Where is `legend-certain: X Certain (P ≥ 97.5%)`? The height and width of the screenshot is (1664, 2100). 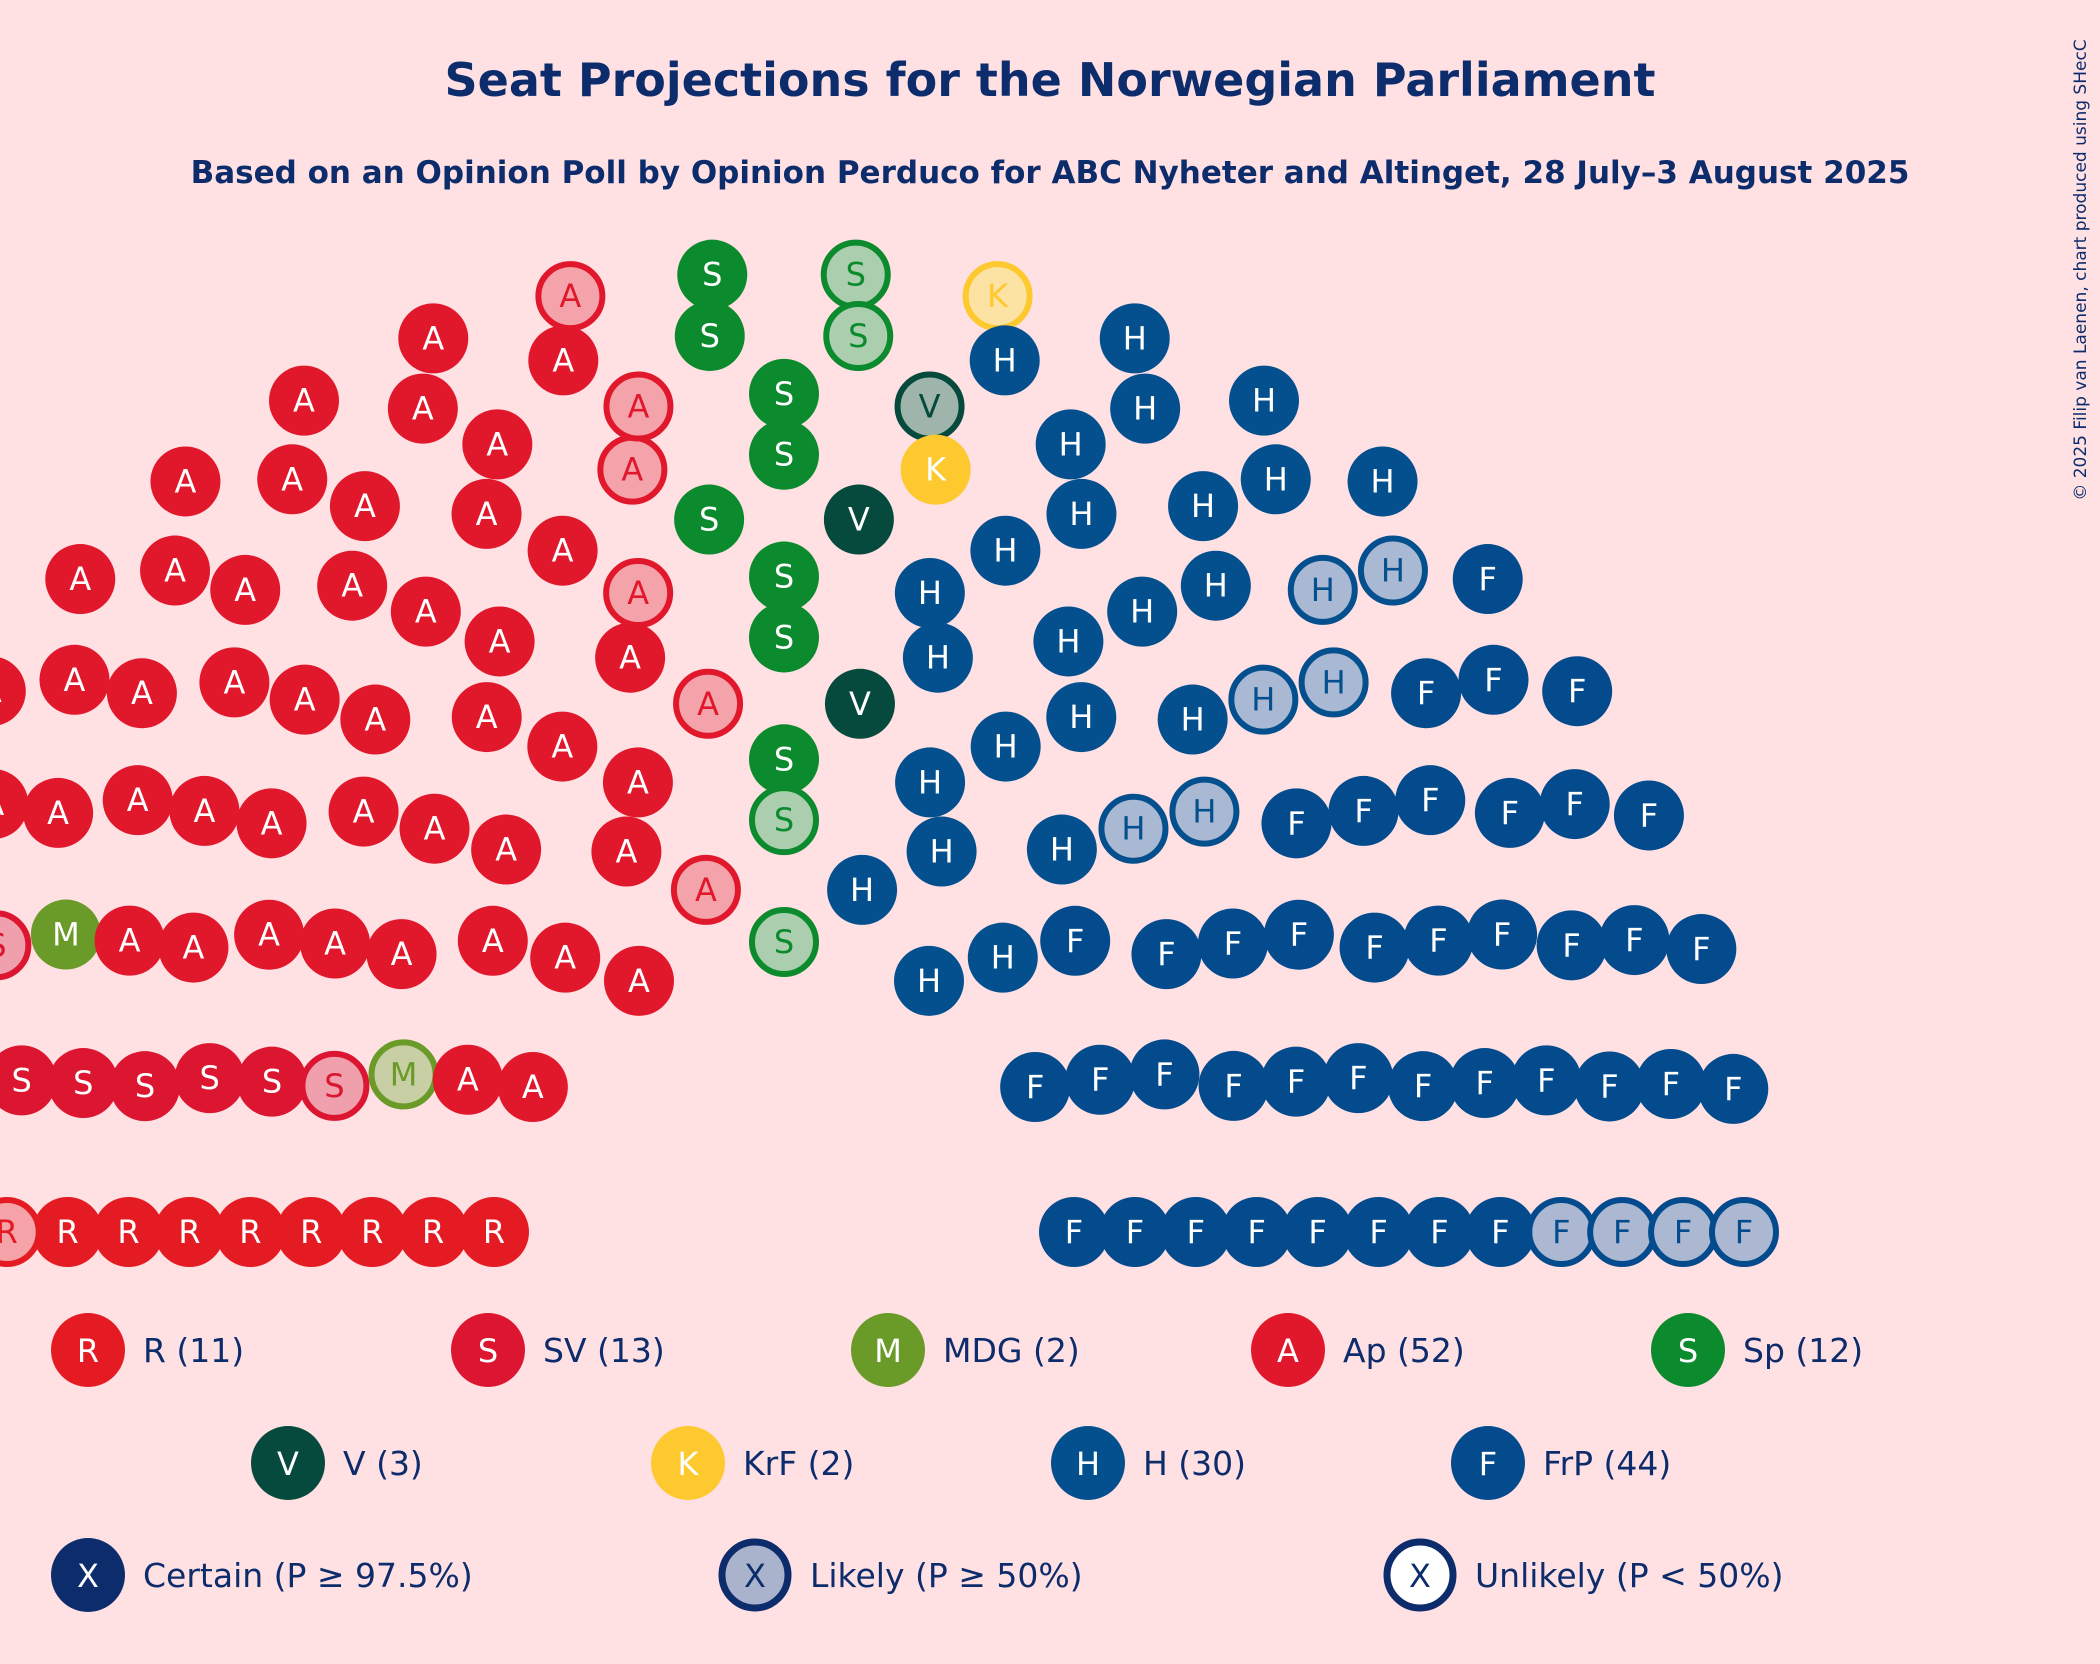 legend-certain: X Certain (P ≥ 97.5%) is located at coordinates (262, 1575).